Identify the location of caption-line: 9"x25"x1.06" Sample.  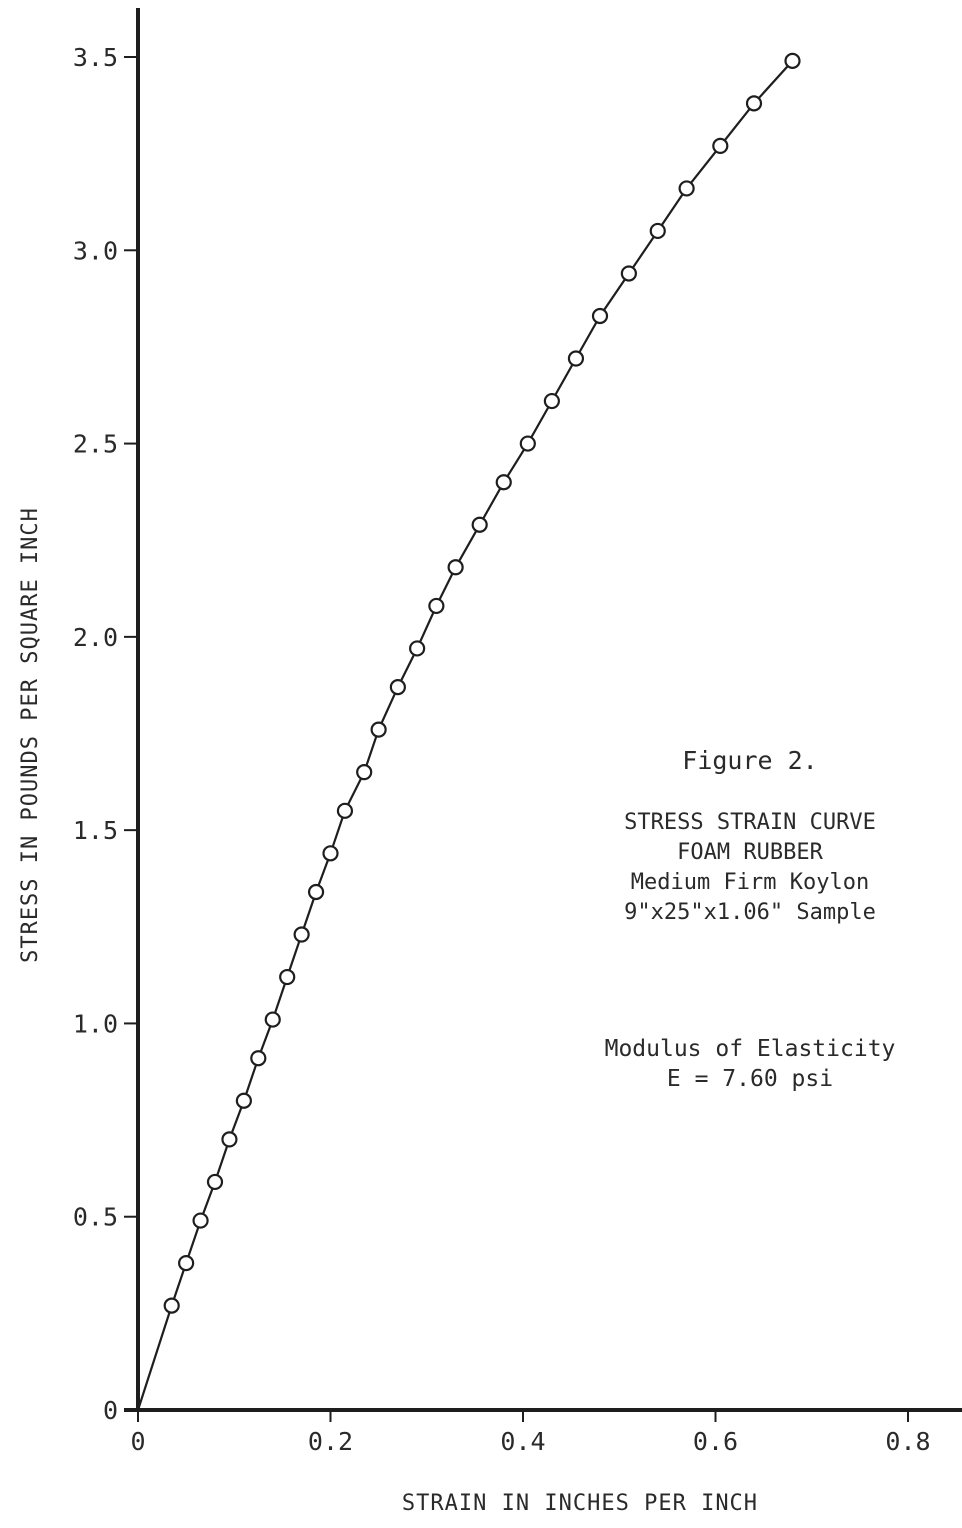
(750, 912).